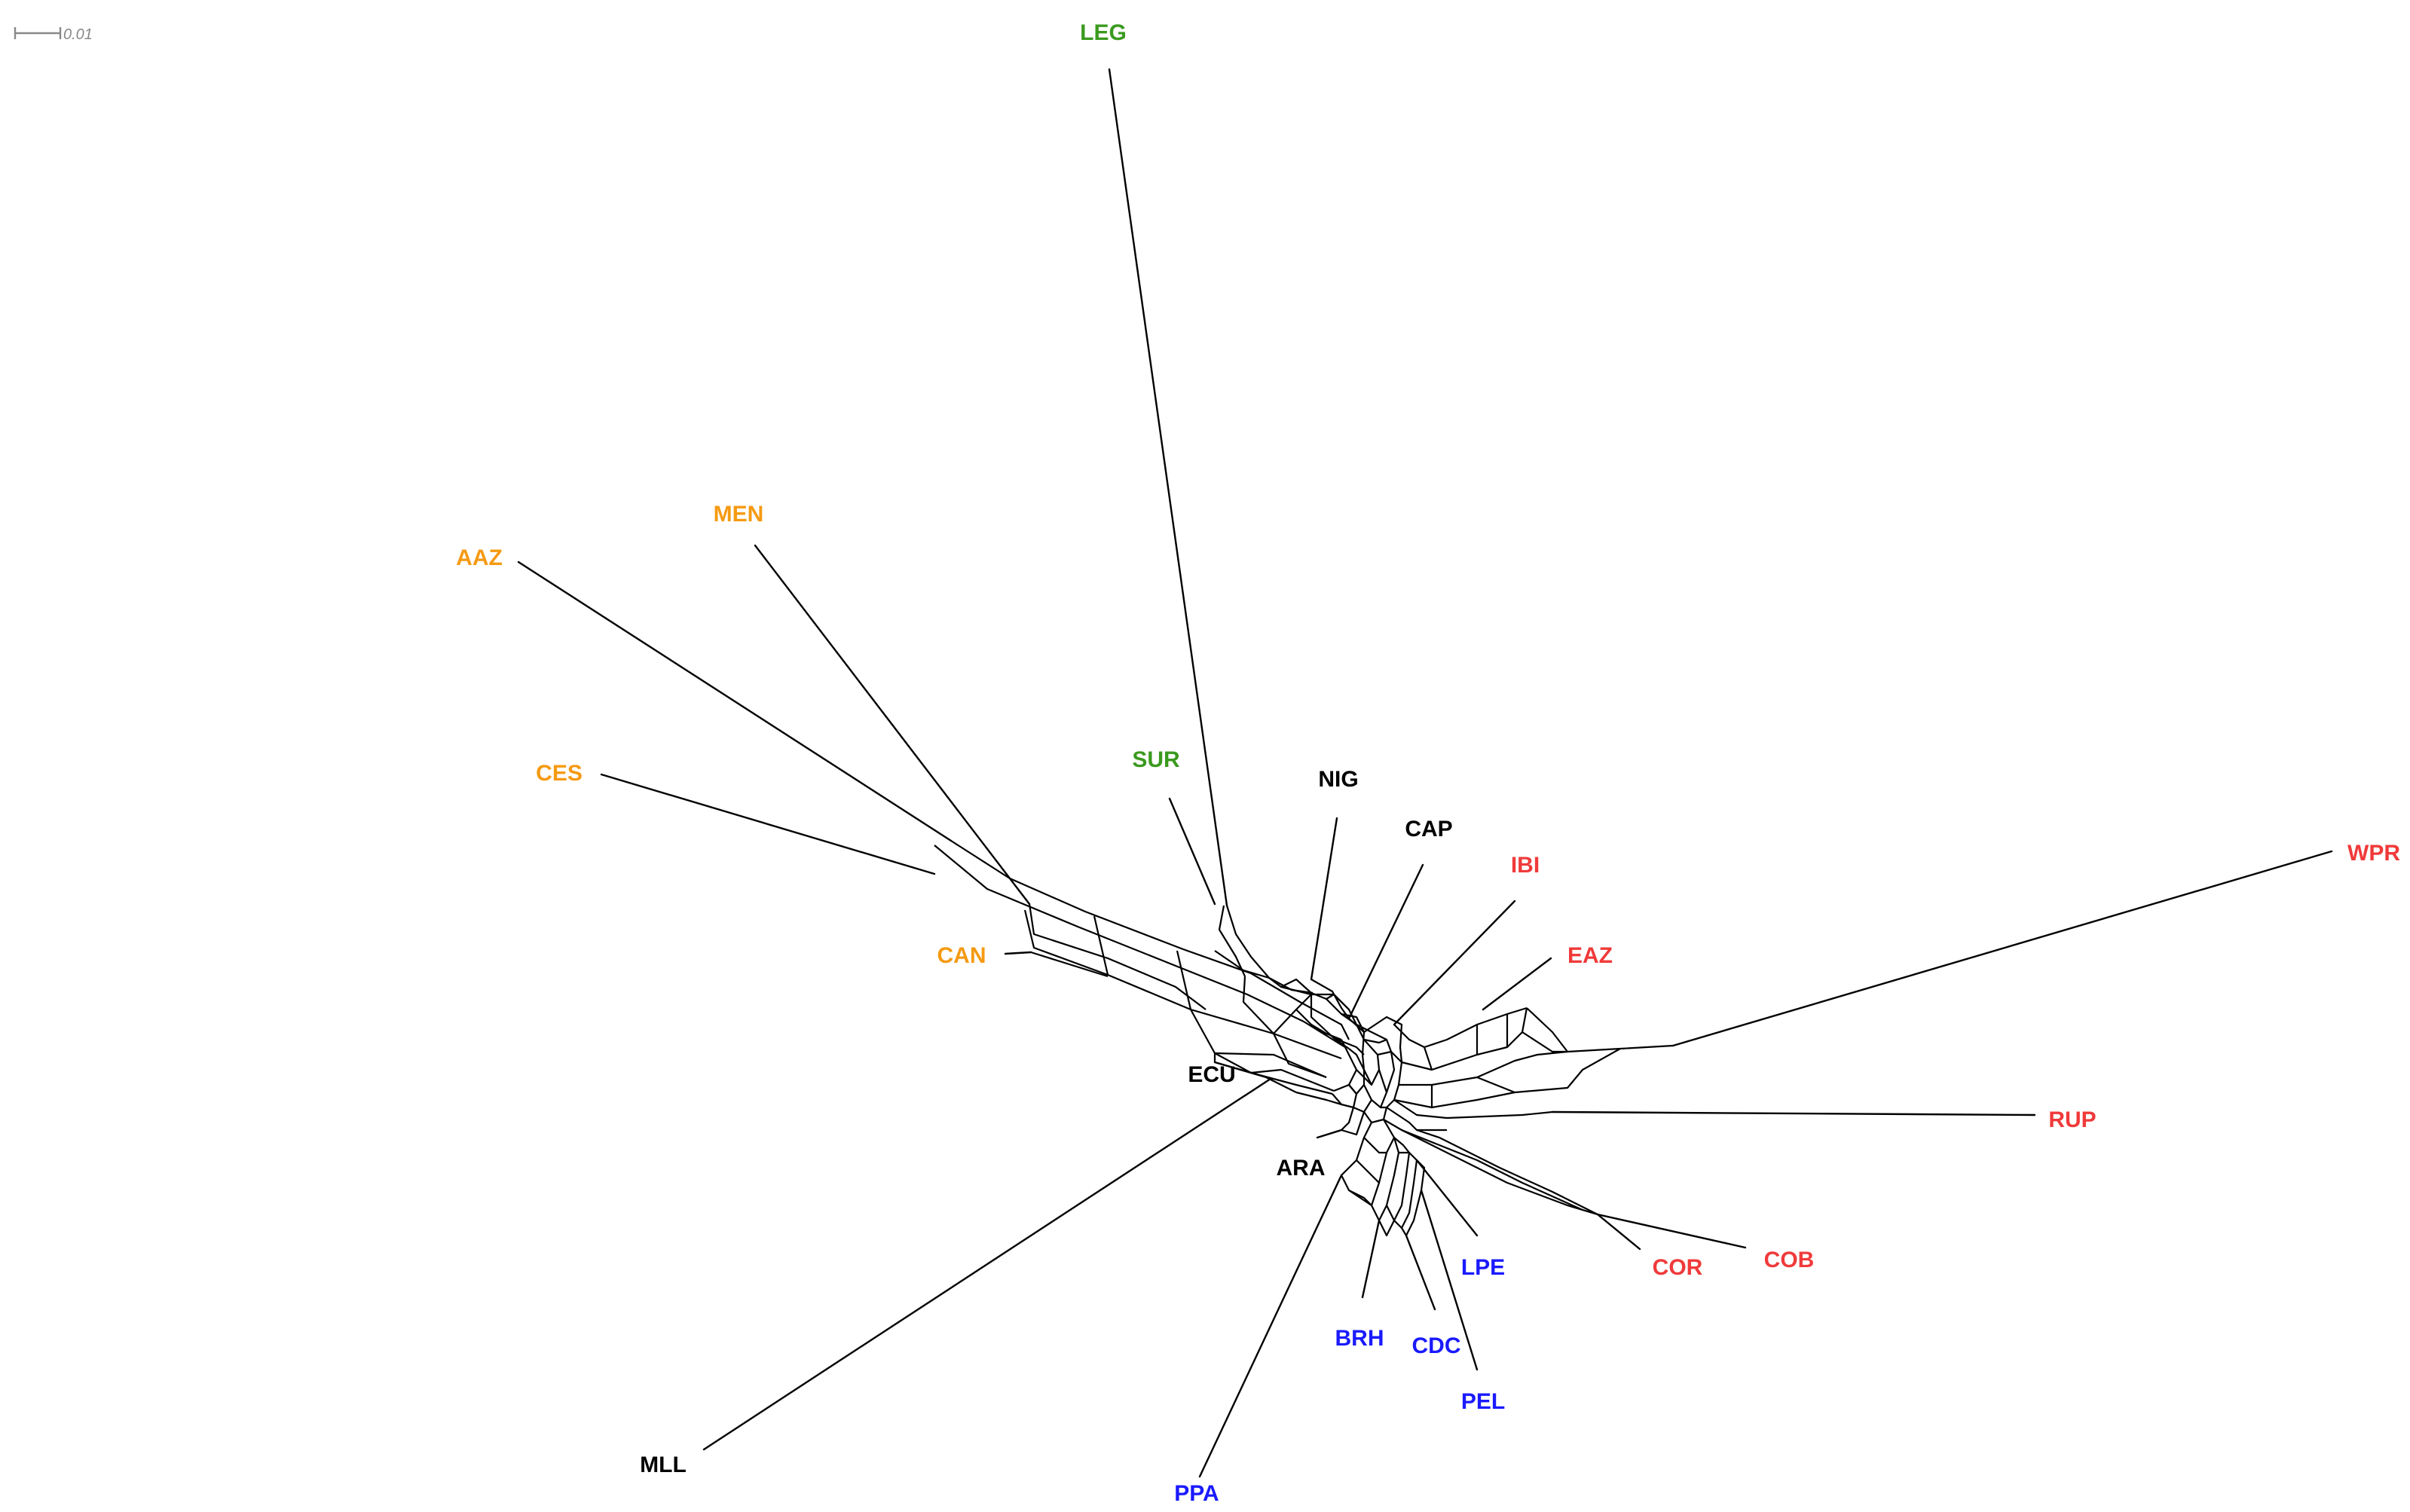  Describe the element at coordinates (1196, 1493) in the screenshot. I see `taxon-label-ppa: PPA` at that location.